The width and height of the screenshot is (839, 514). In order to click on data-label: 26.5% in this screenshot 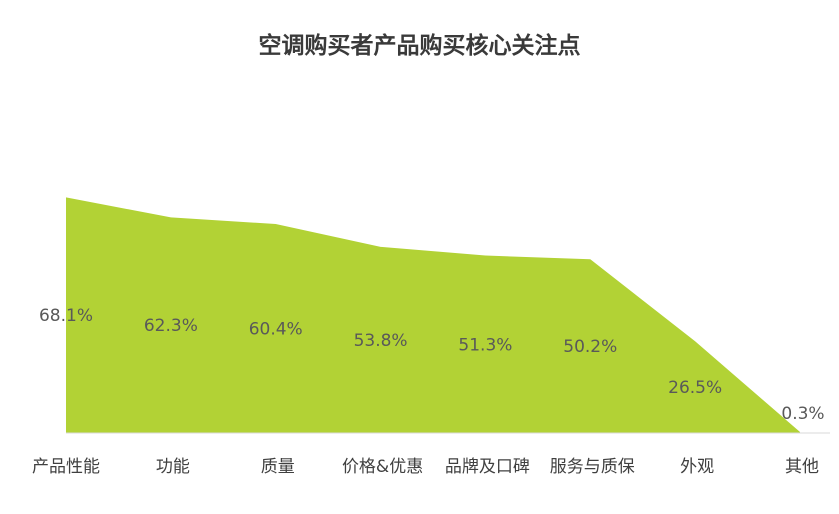, I will do `click(695, 388)`.